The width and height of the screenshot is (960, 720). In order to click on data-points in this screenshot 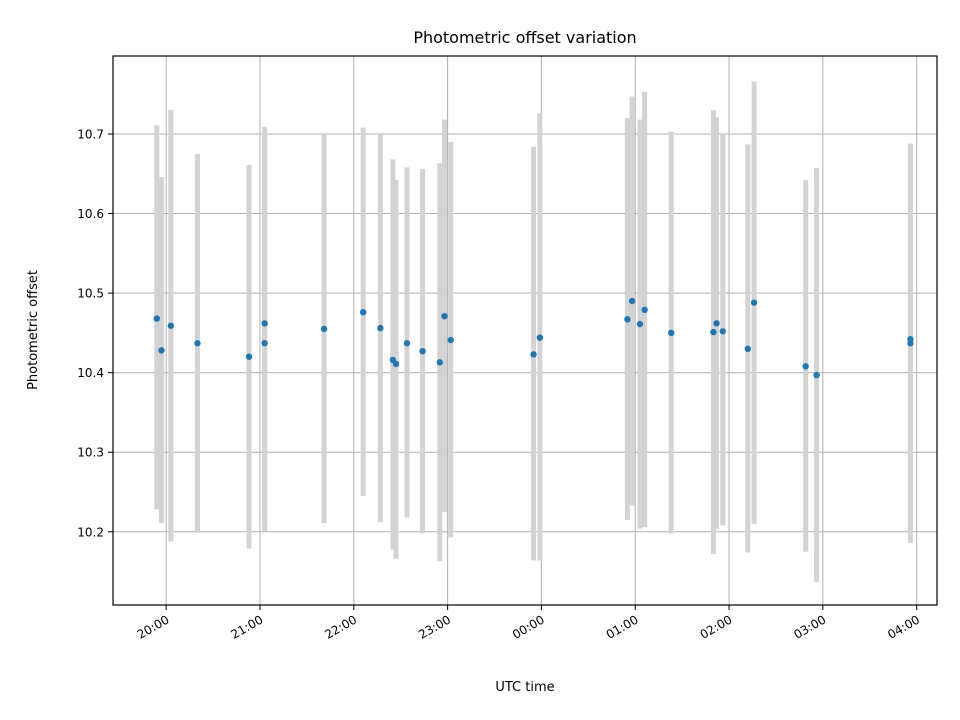, I will do `click(533, 338)`.